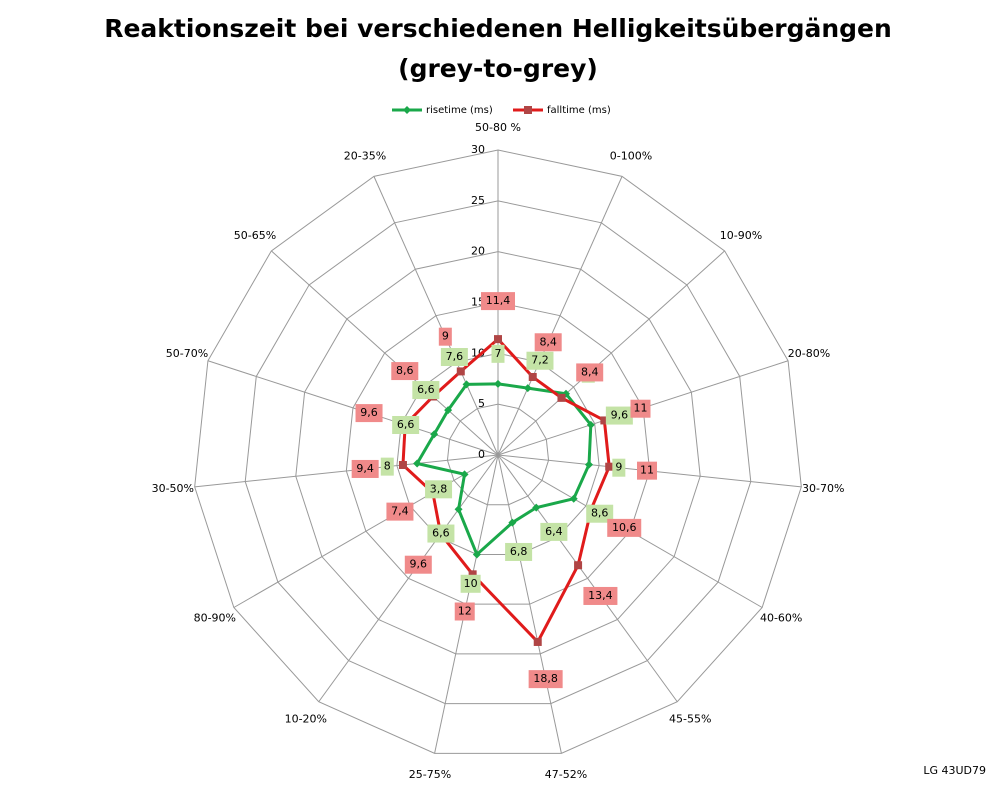 Image resolution: width=998 pixels, height=790 pixels. What do you see at coordinates (306, 719) in the screenshot?
I see `category-label: 10-20%` at bounding box center [306, 719].